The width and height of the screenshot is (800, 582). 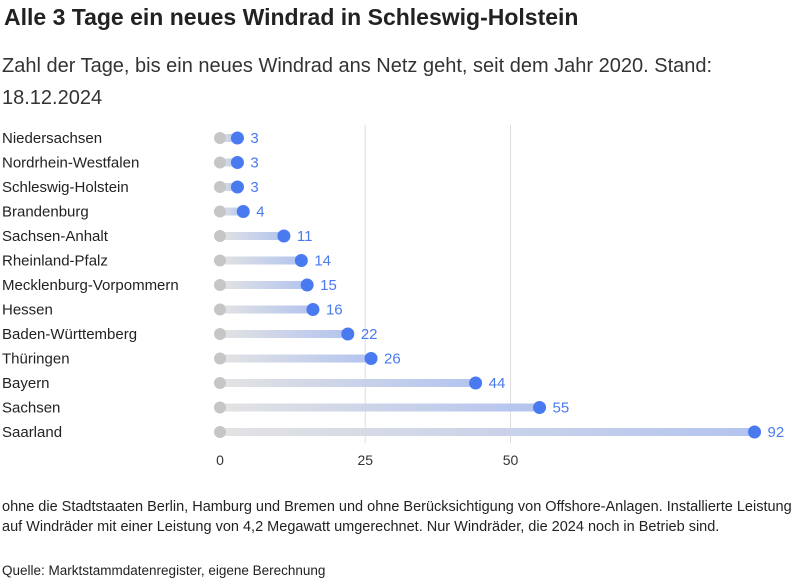 I want to click on x-tick-label: 0, so click(x=220, y=460).